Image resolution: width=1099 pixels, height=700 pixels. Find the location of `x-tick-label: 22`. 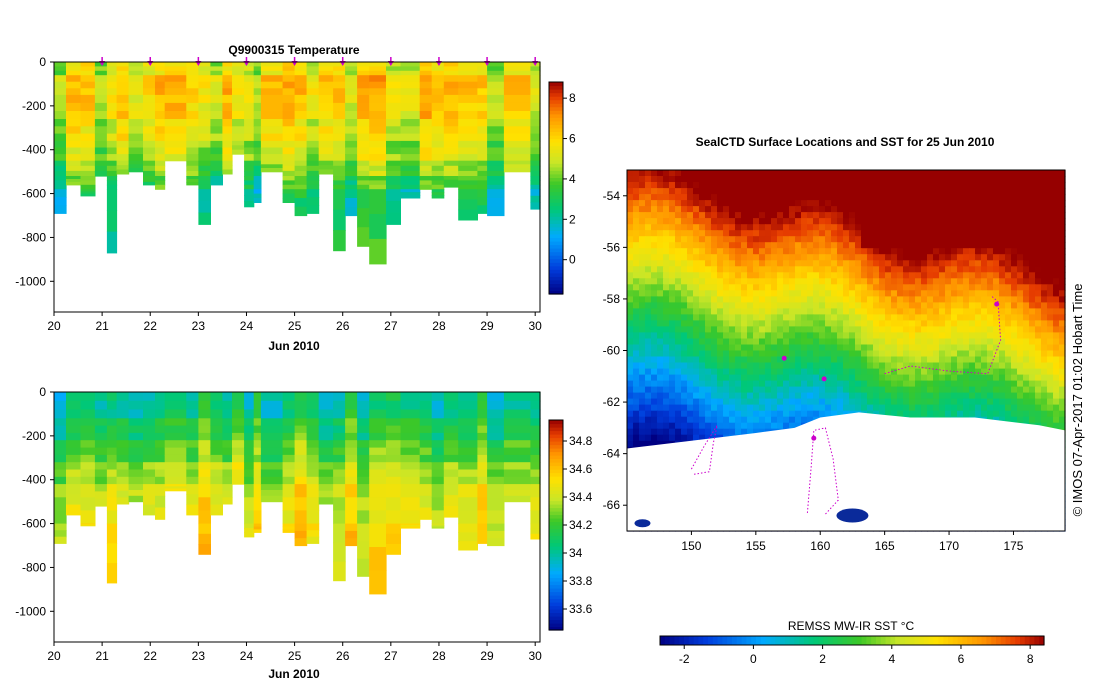

x-tick-label: 22 is located at coordinates (151, 656).